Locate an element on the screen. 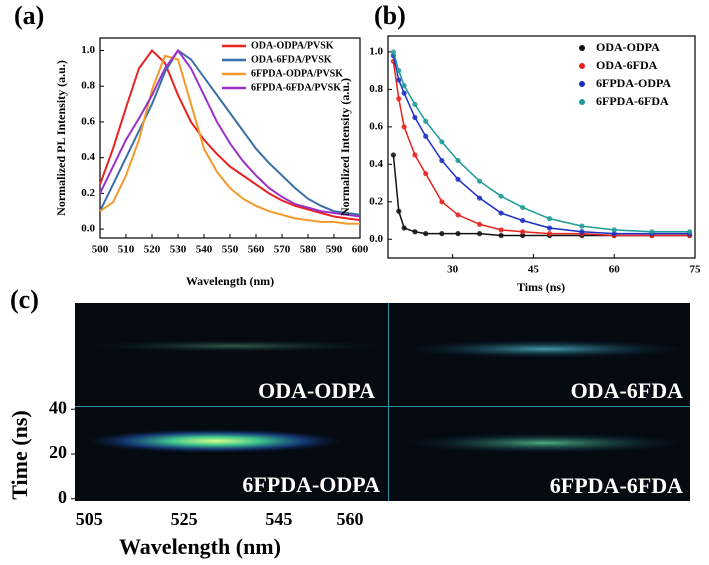  y-axis-label: Normalized Intensity (a.u.) is located at coordinates (345, 147).